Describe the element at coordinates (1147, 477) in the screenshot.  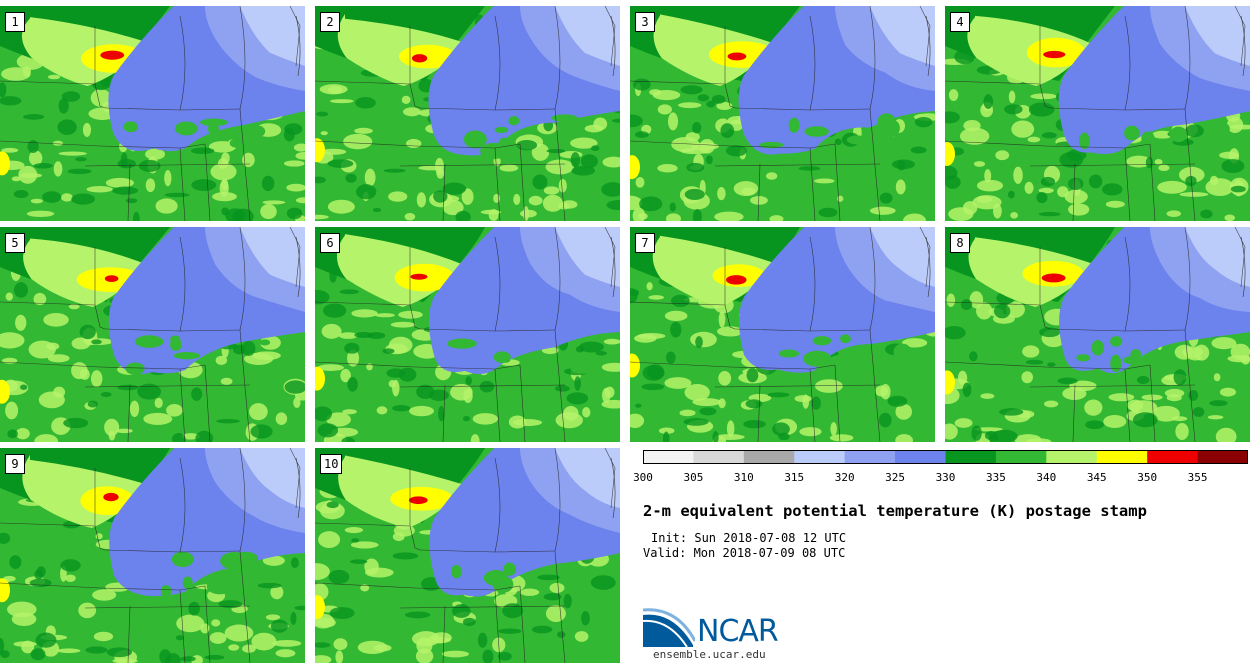
I see `colorbar-tick-label: 350` at that location.